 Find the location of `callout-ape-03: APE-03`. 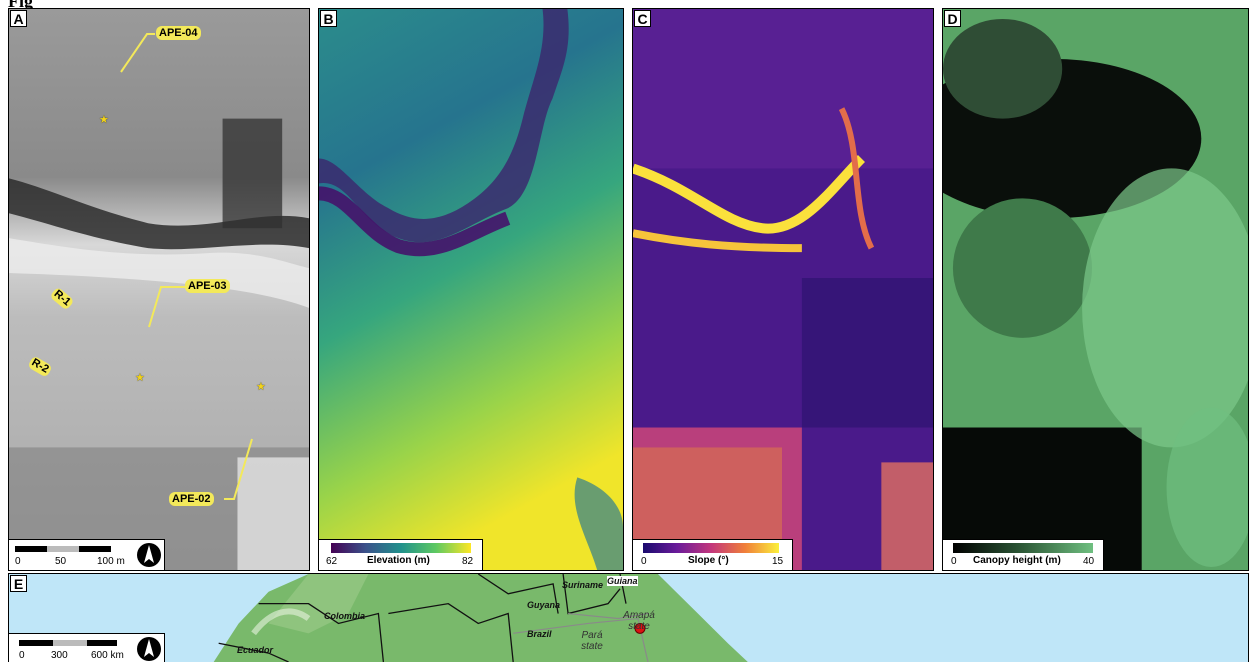

callout-ape-03: APE-03 is located at coordinates (207, 286).